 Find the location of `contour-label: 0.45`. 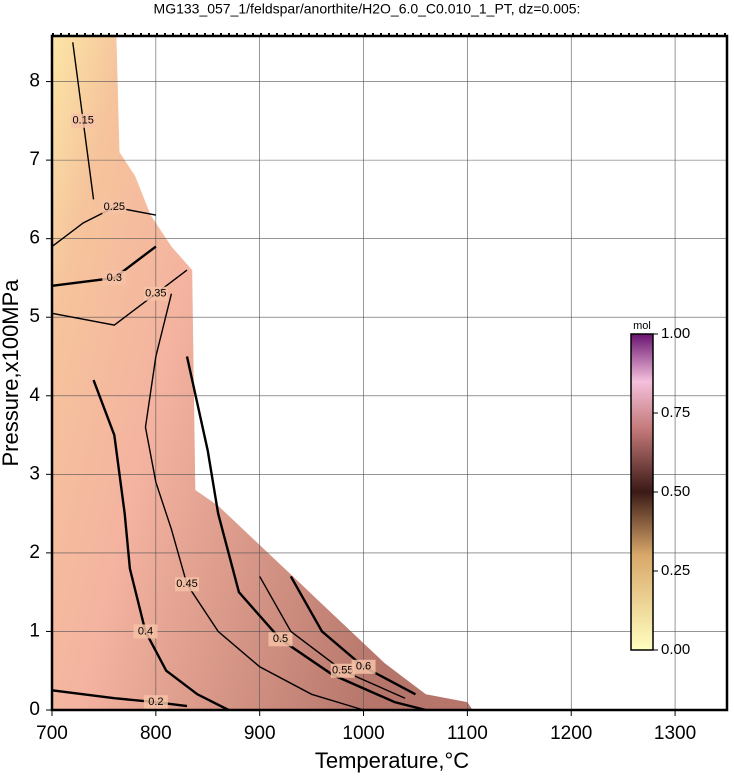

contour-label: 0.45 is located at coordinates (186, 584).